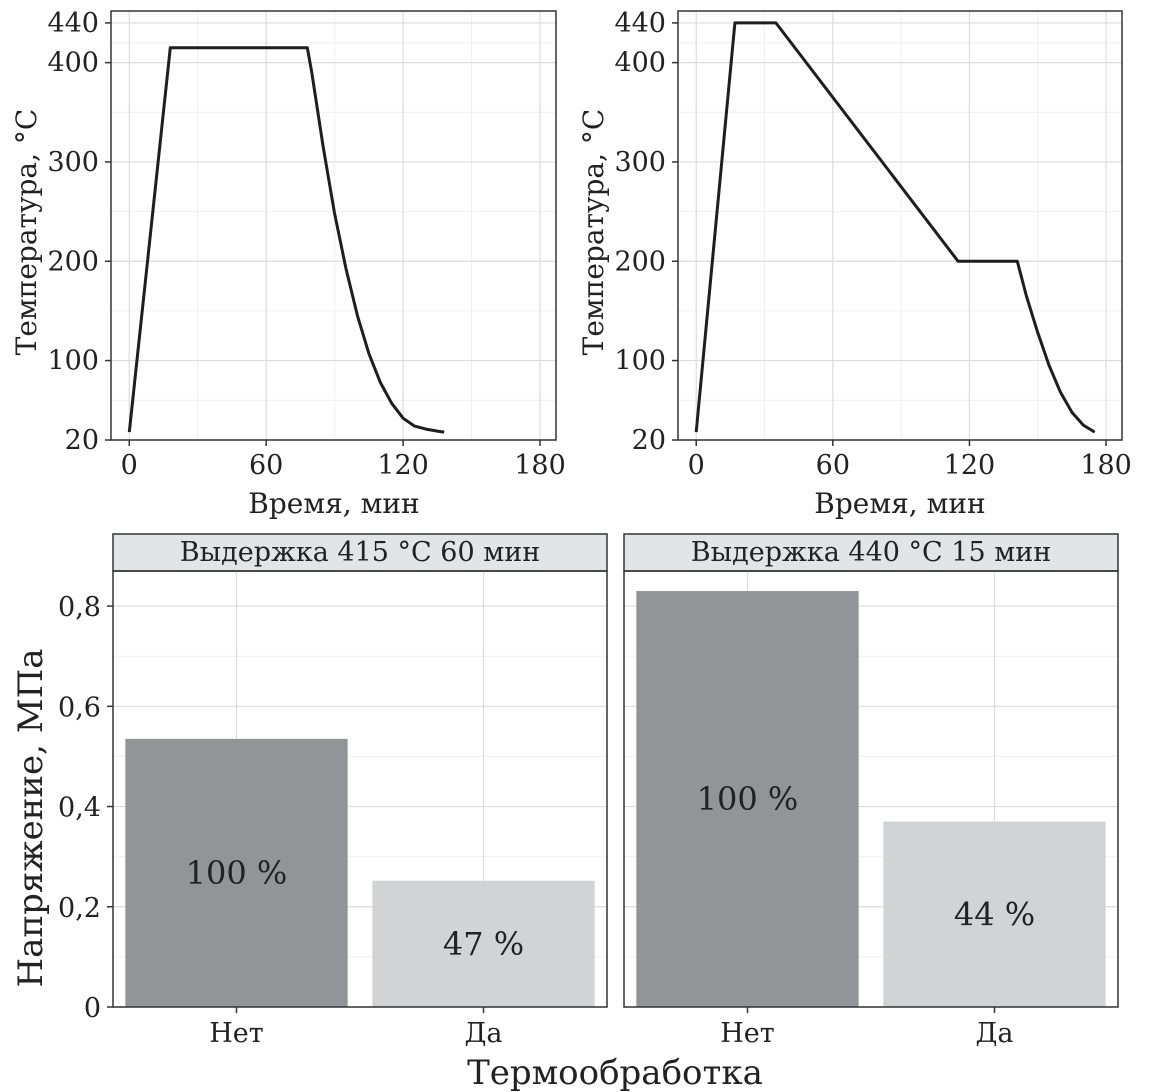 The width and height of the screenshot is (1149, 1092). What do you see at coordinates (360, 872) in the screenshot?
I see `bars: 100 % 47 %` at bounding box center [360, 872].